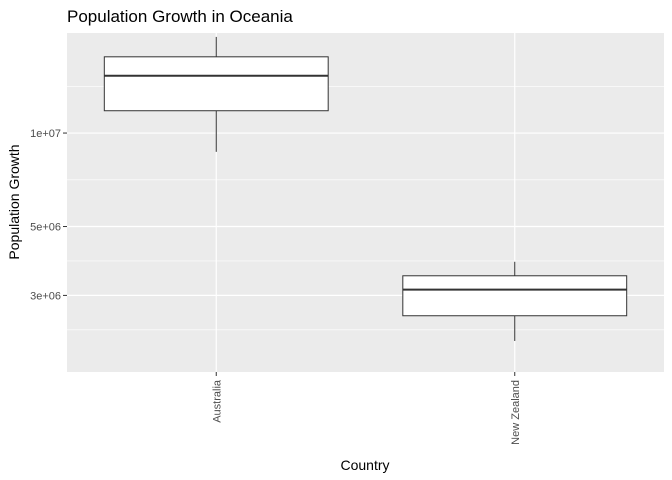 This screenshot has height=480, width=672. What do you see at coordinates (14, 201) in the screenshot?
I see `y-axis-title: Population Growth` at bounding box center [14, 201].